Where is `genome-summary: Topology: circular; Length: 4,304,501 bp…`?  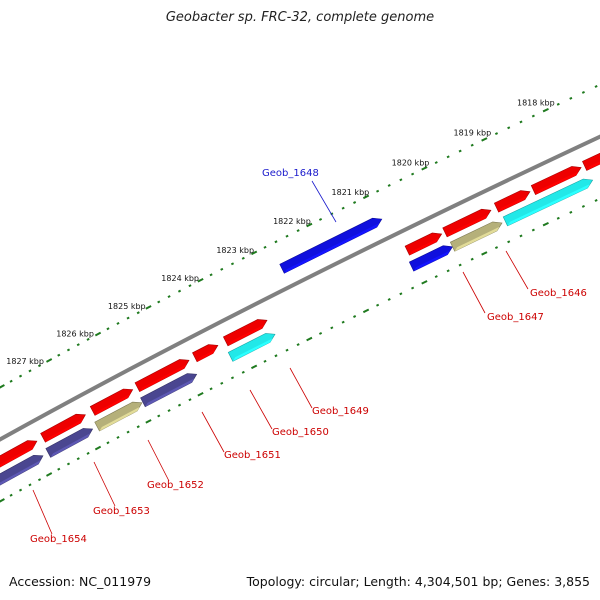 genome-summary: Topology: circular; Length: 4,304,501 bp… is located at coordinates (418, 581).